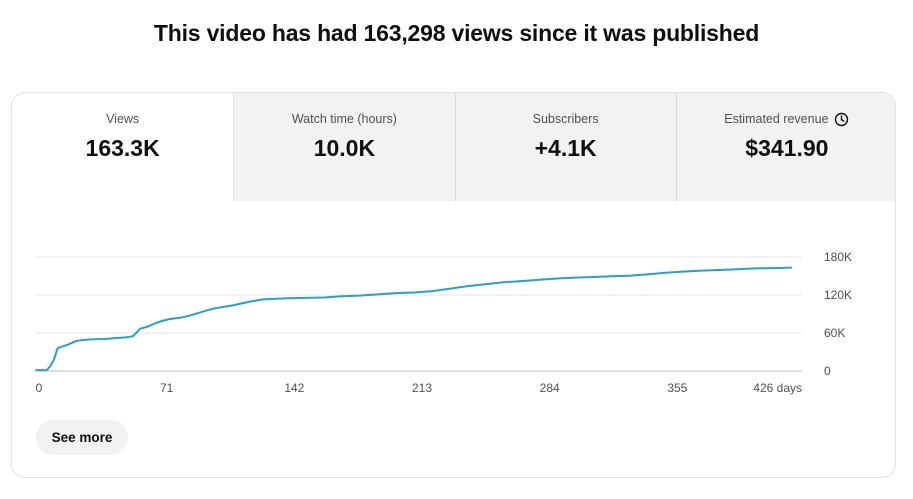 The image size is (913, 499). I want to click on y-tick-label: 180K, so click(838, 257).